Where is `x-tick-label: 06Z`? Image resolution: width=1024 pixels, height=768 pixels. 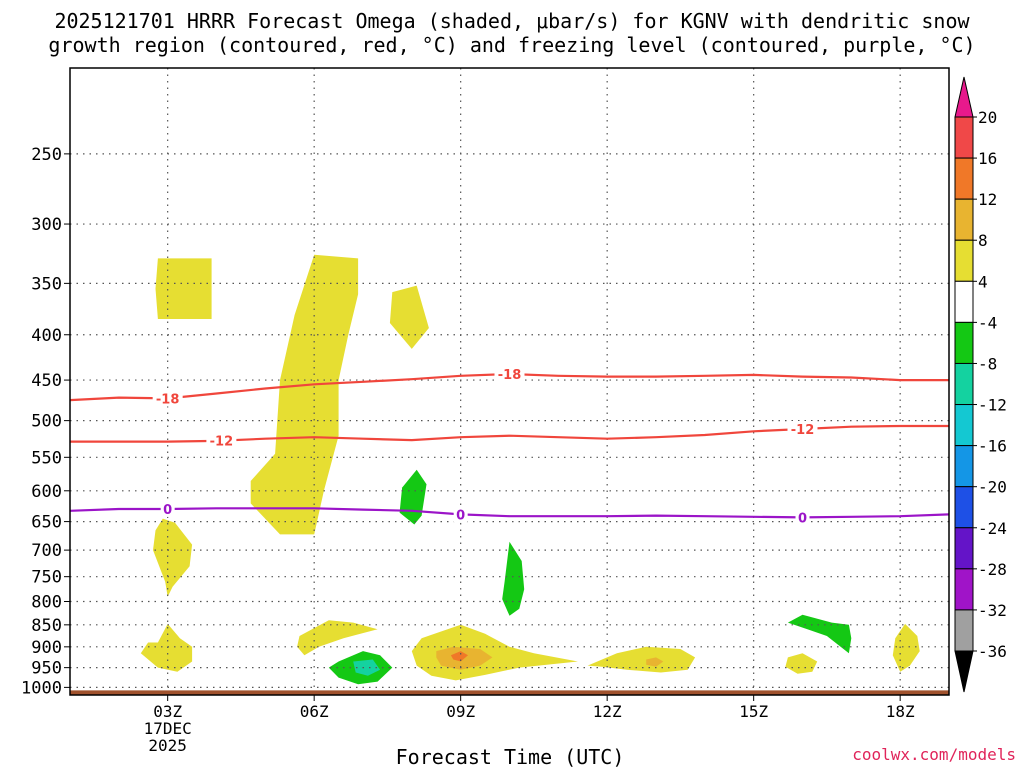
x-tick-label: 06Z is located at coordinates (314, 711).